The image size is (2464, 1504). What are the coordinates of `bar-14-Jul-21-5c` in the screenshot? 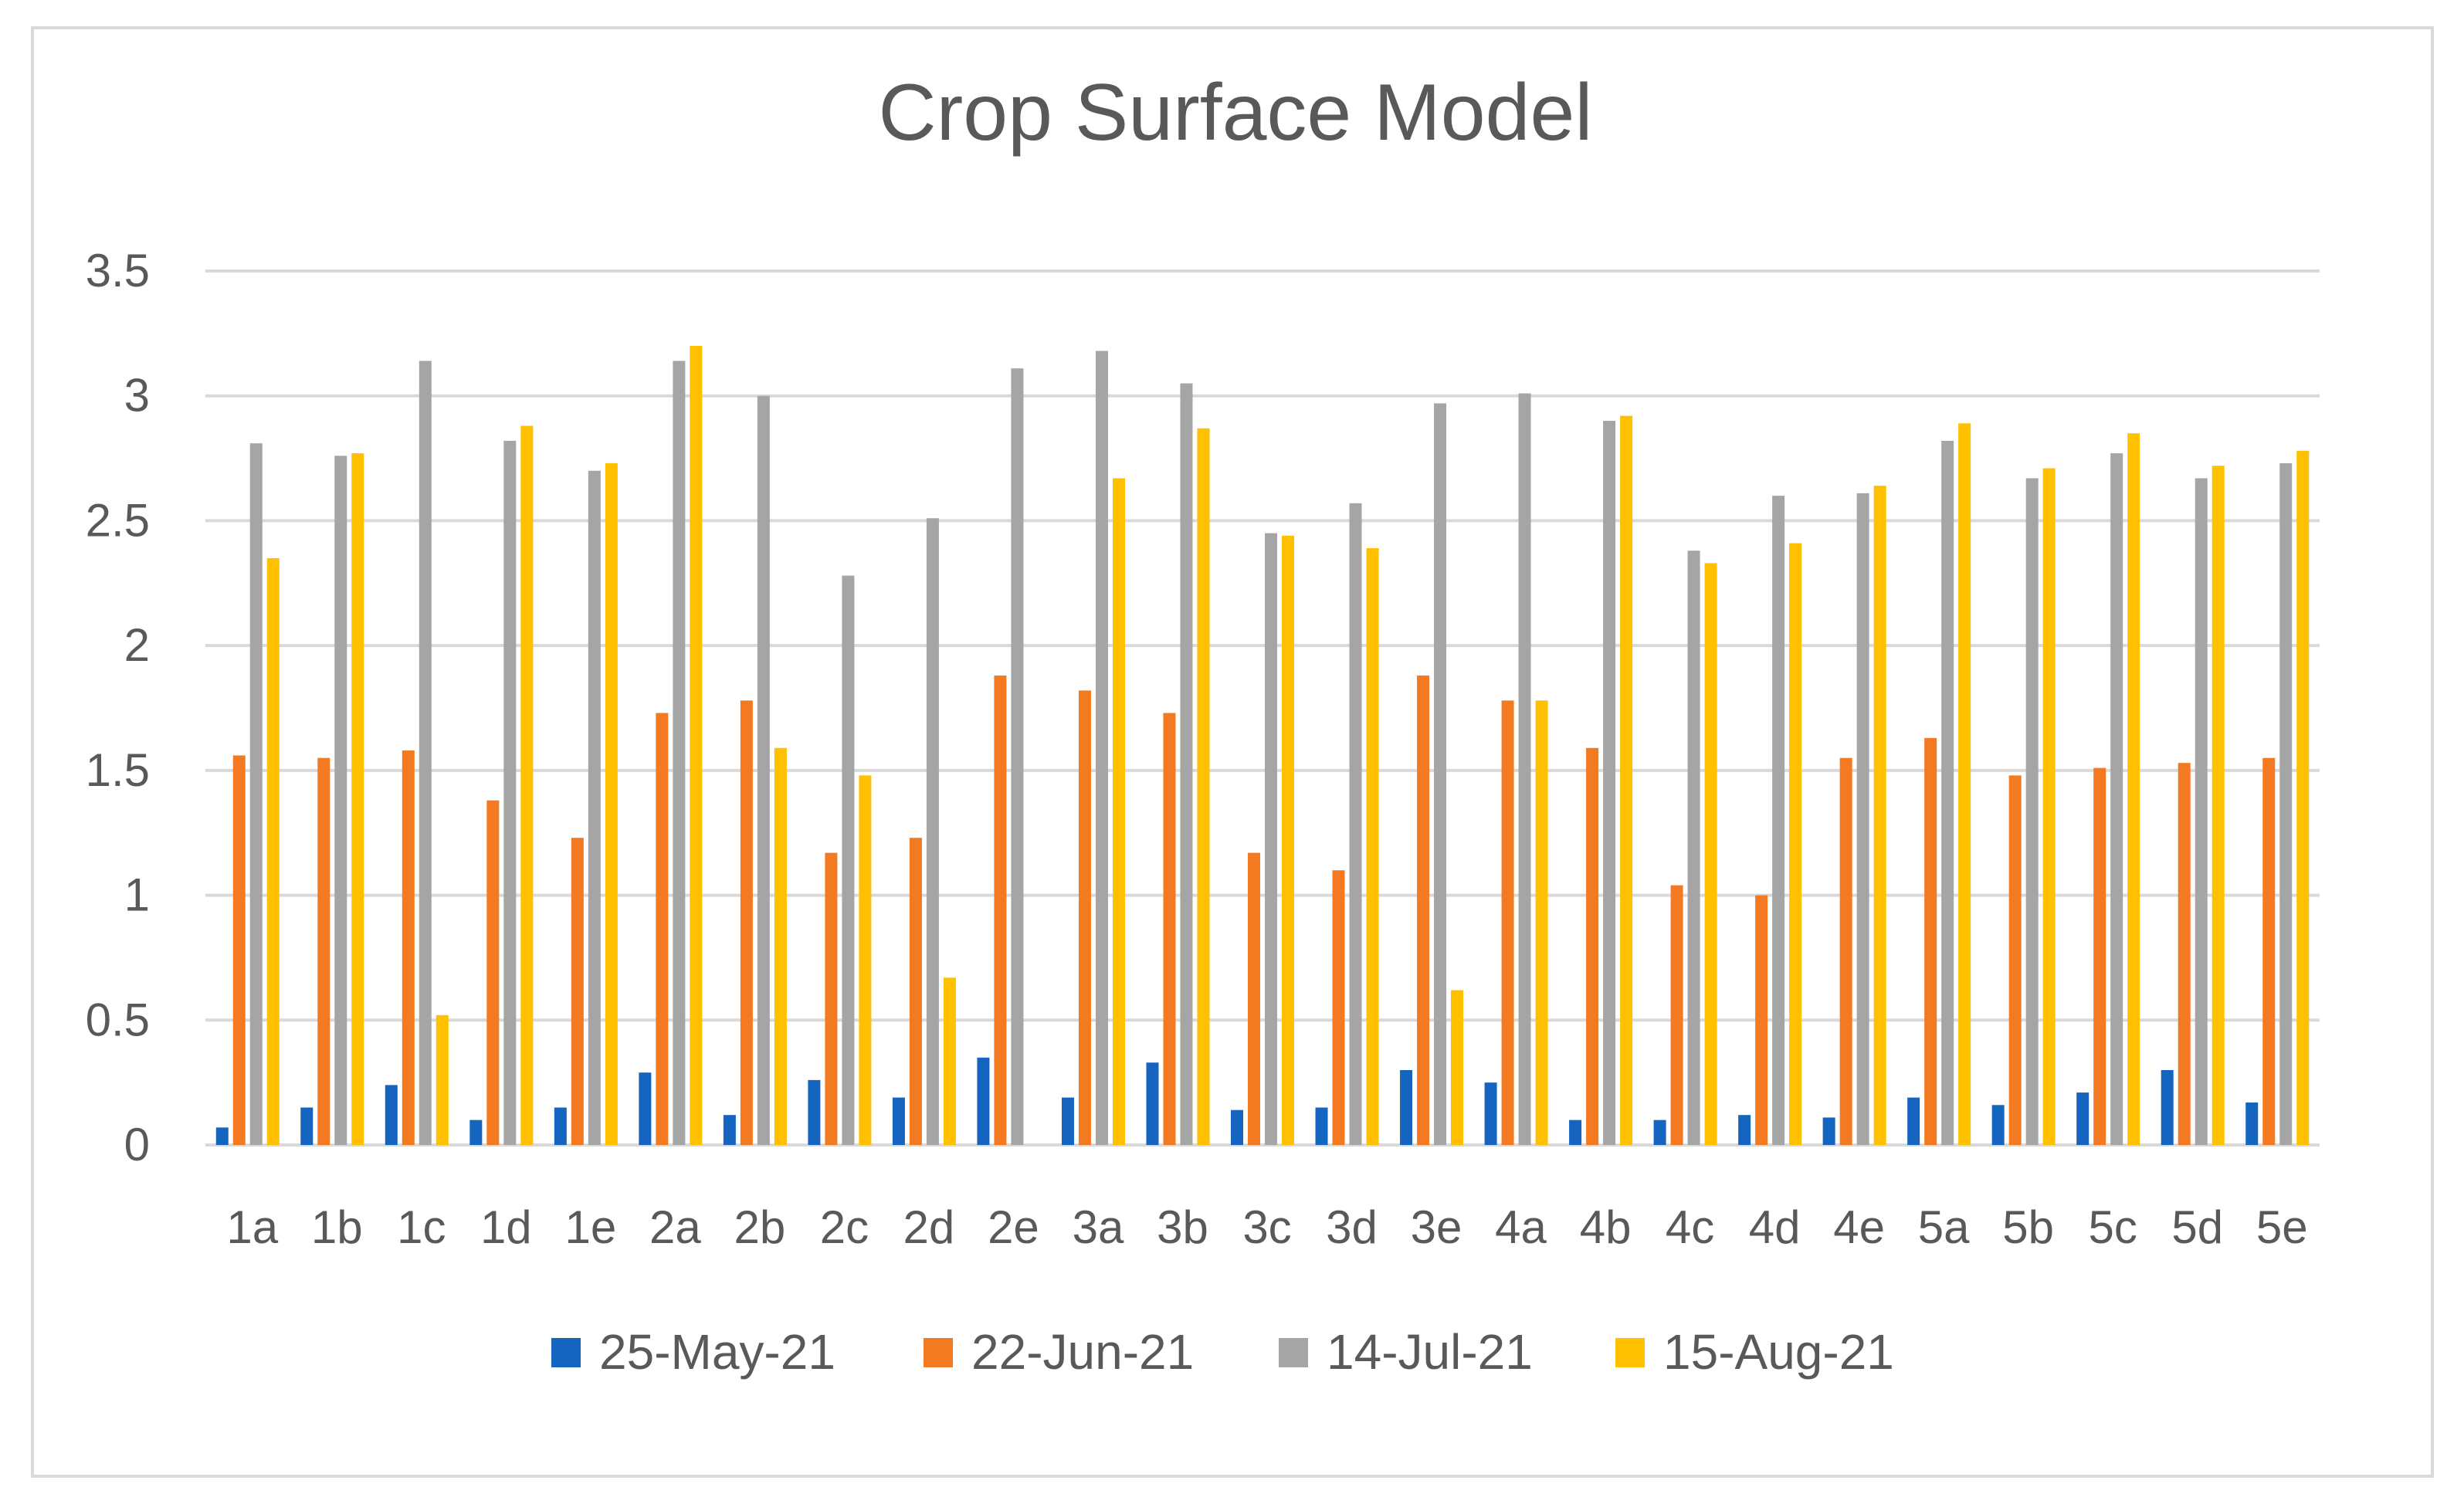 It's located at (2116, 799).